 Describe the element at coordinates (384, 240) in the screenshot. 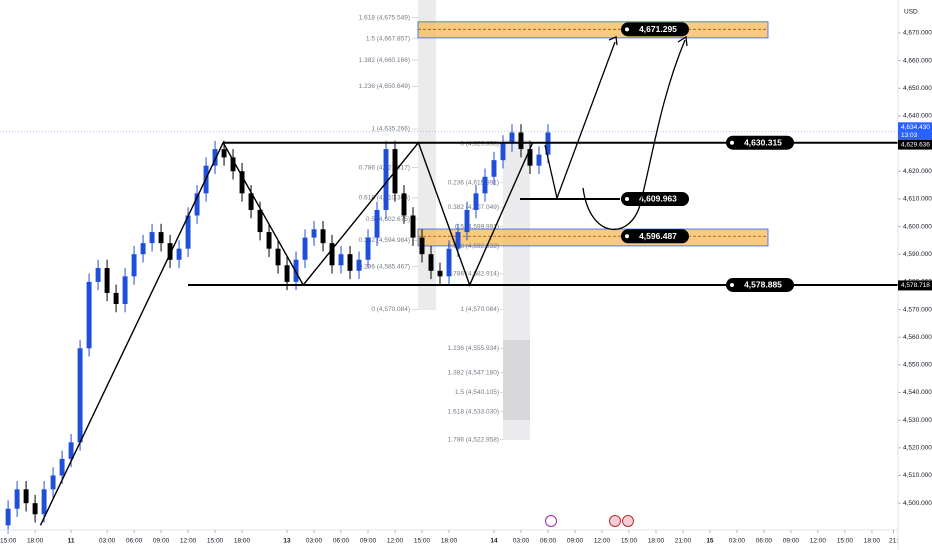

I see `fib-label: 0.382 (4,594.984)` at that location.